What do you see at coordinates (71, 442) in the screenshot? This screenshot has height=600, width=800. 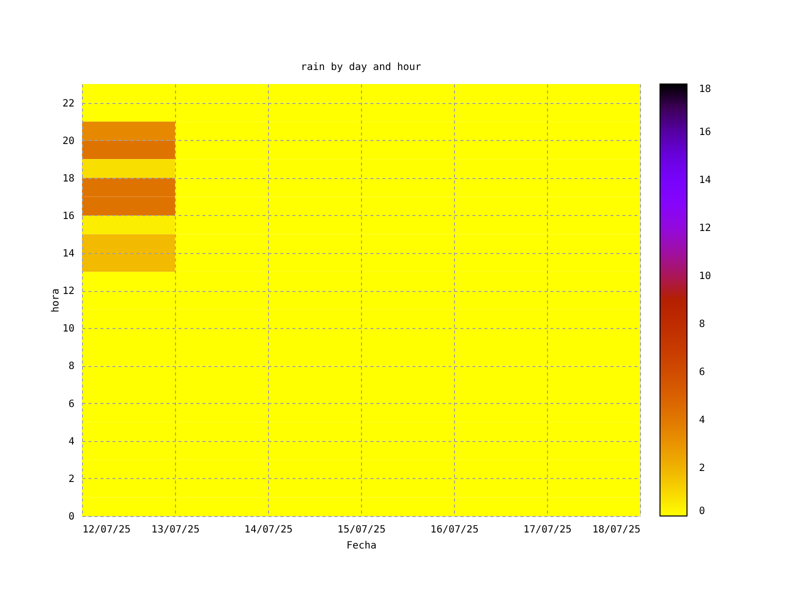 I see `y-tick-label: 4` at bounding box center [71, 442].